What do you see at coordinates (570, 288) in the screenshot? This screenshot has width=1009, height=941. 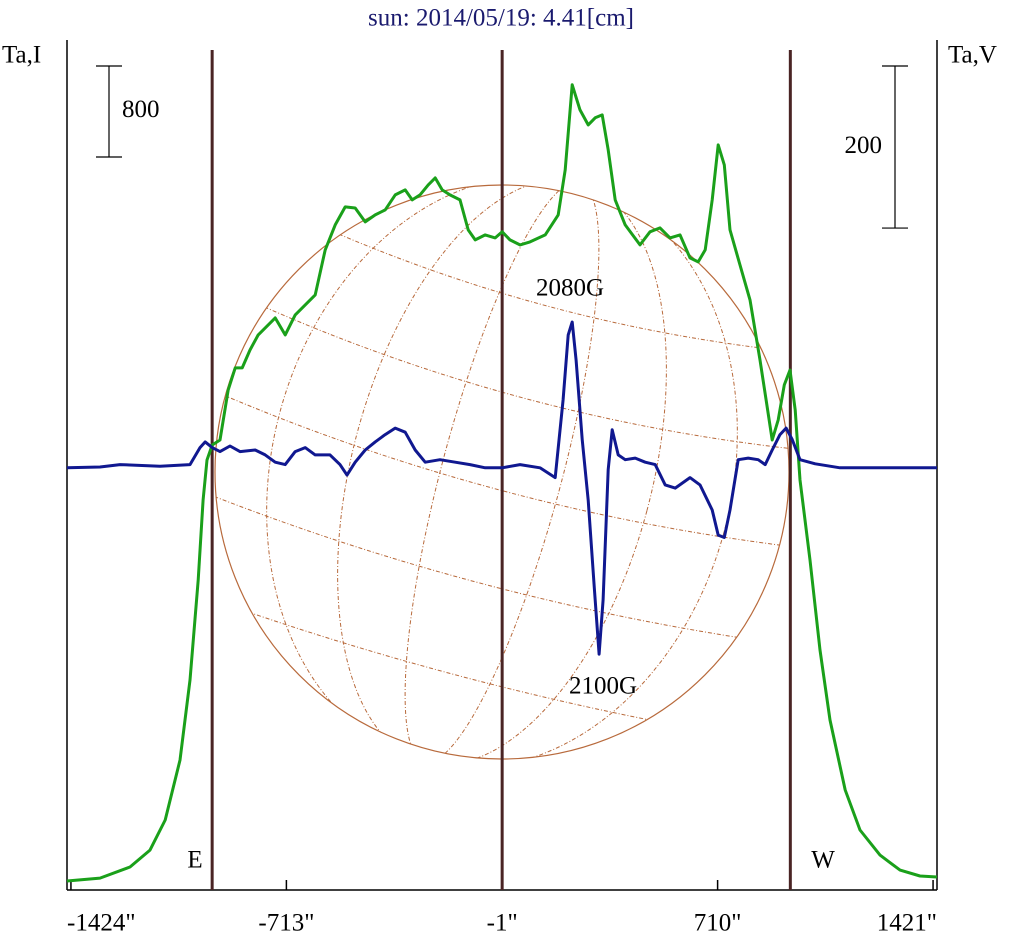 I see `annotation: 2080G` at bounding box center [570, 288].